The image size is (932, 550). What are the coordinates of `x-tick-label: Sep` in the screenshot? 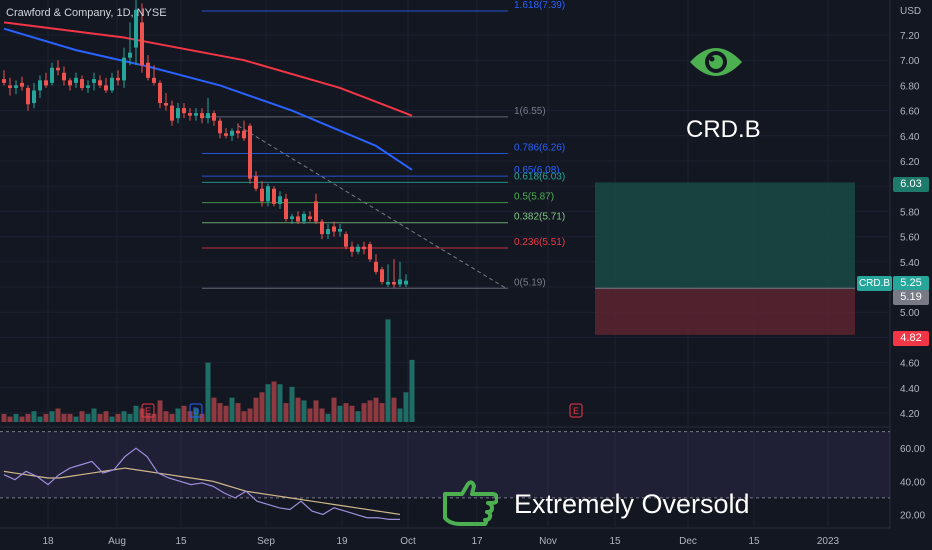 It's located at (266, 541).